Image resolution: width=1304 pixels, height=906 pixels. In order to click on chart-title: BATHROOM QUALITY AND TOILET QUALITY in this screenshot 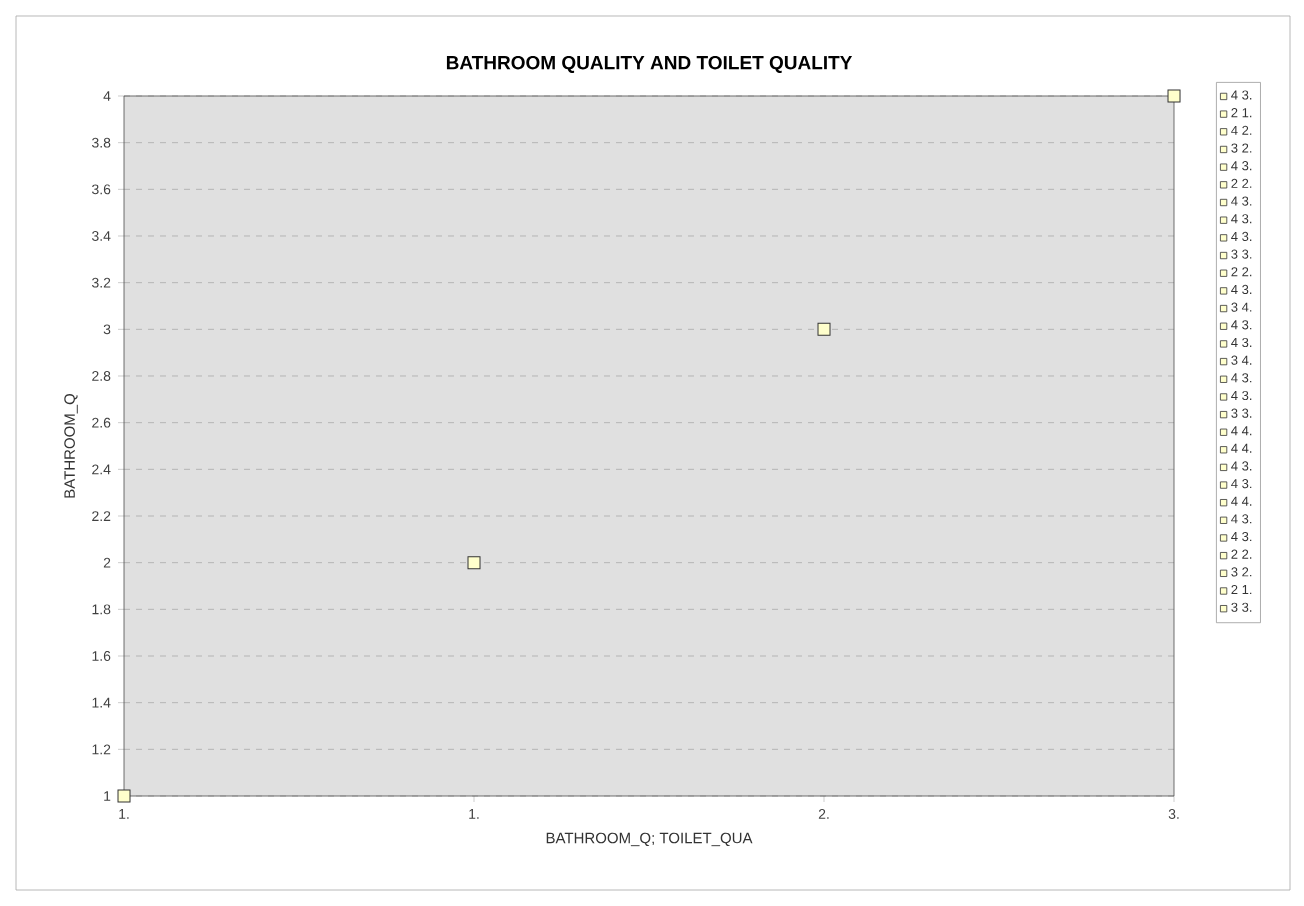, I will do `click(649, 64)`.